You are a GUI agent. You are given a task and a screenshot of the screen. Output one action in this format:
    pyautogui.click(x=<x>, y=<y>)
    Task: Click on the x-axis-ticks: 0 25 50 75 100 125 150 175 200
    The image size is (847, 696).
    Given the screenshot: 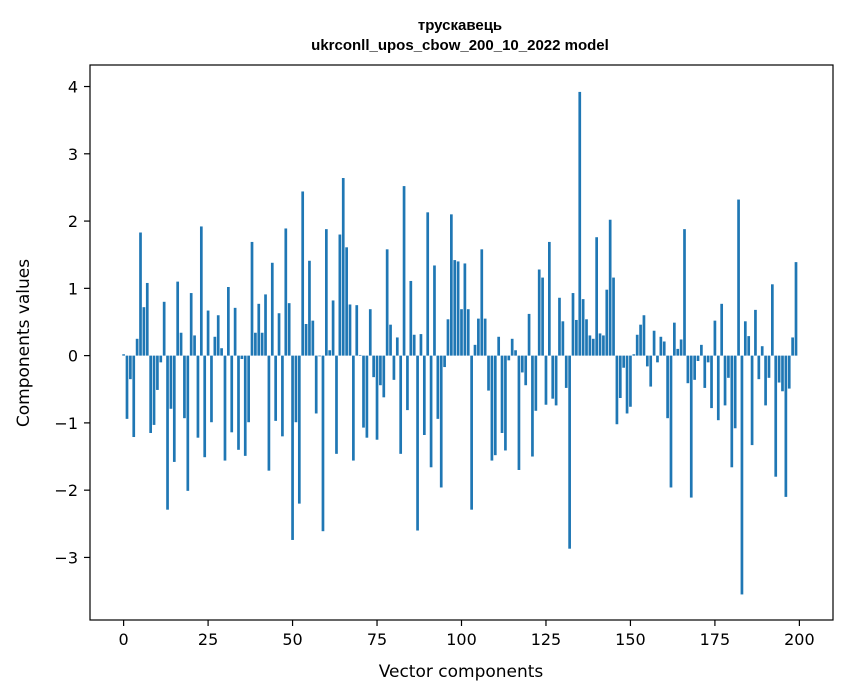 What is the action you would take?
    pyautogui.click(x=467, y=634)
    